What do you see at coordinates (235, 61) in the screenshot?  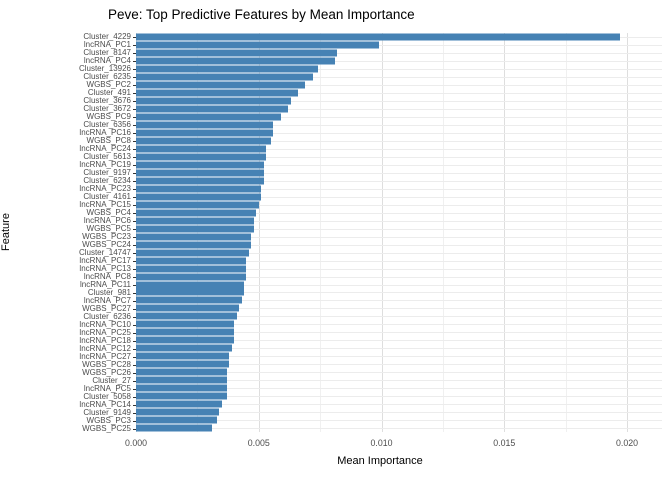 I see `bar-lncRNA_PC4` at bounding box center [235, 61].